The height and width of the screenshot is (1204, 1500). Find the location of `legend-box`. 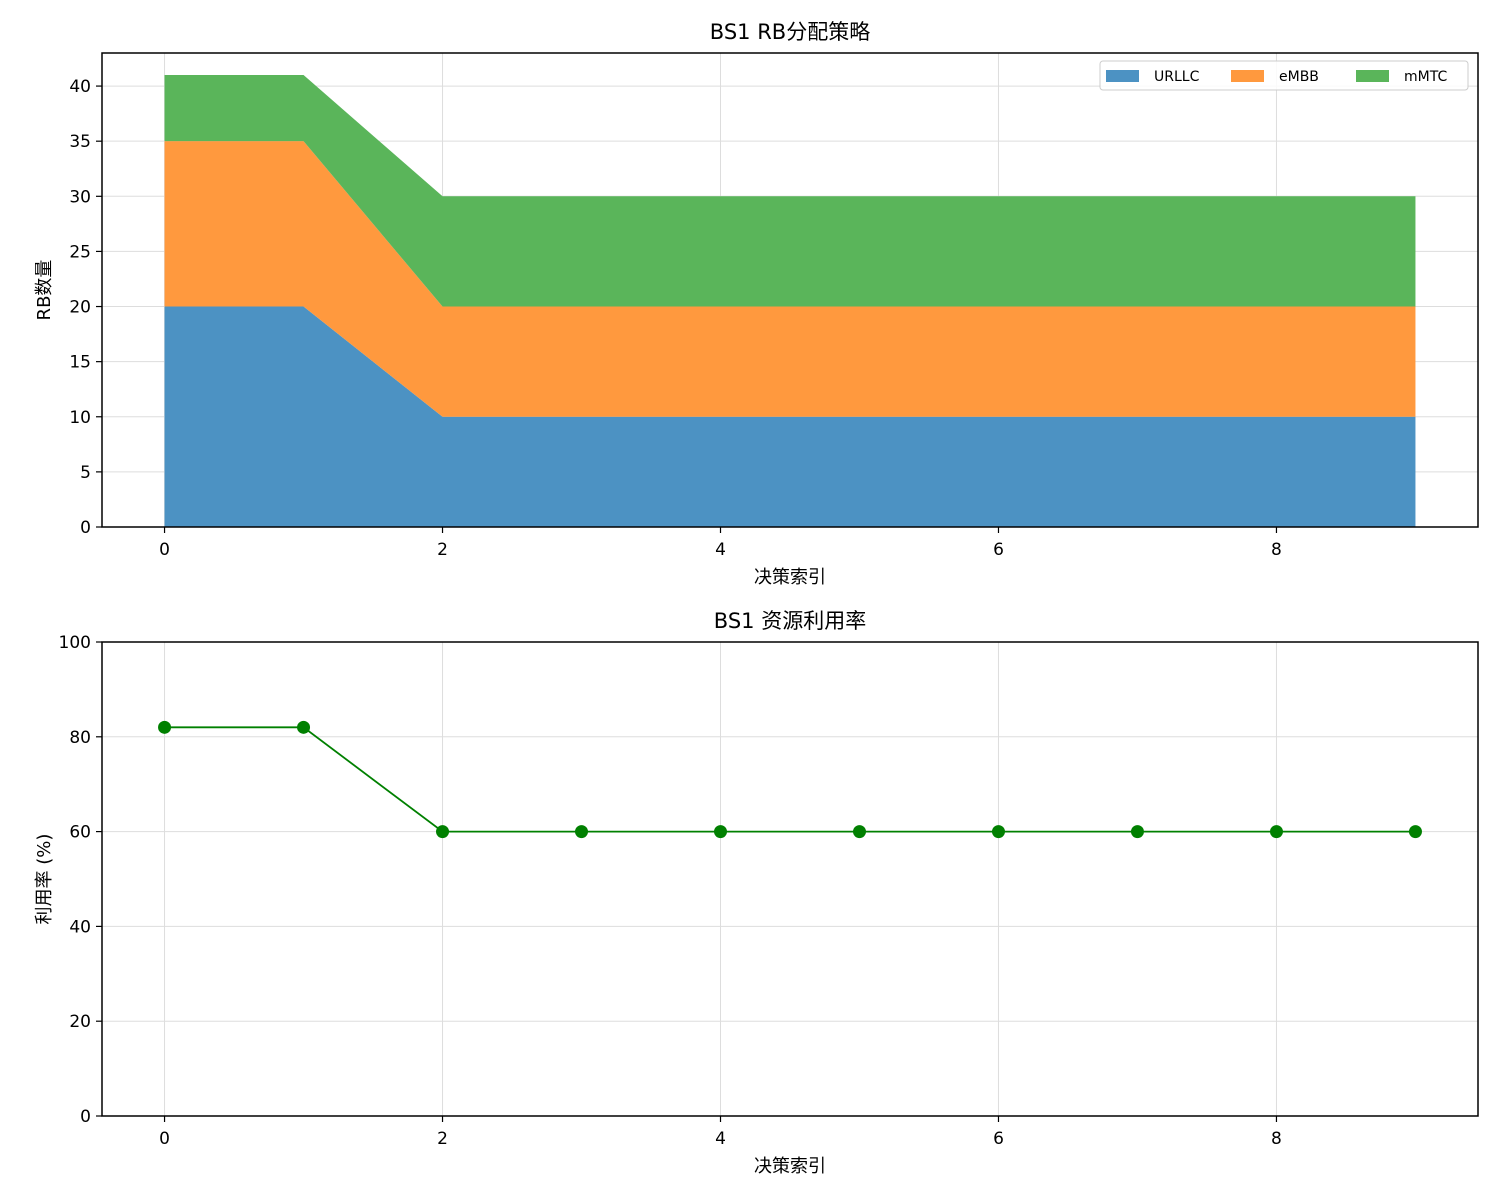

legend-box is located at coordinates (1284, 75).